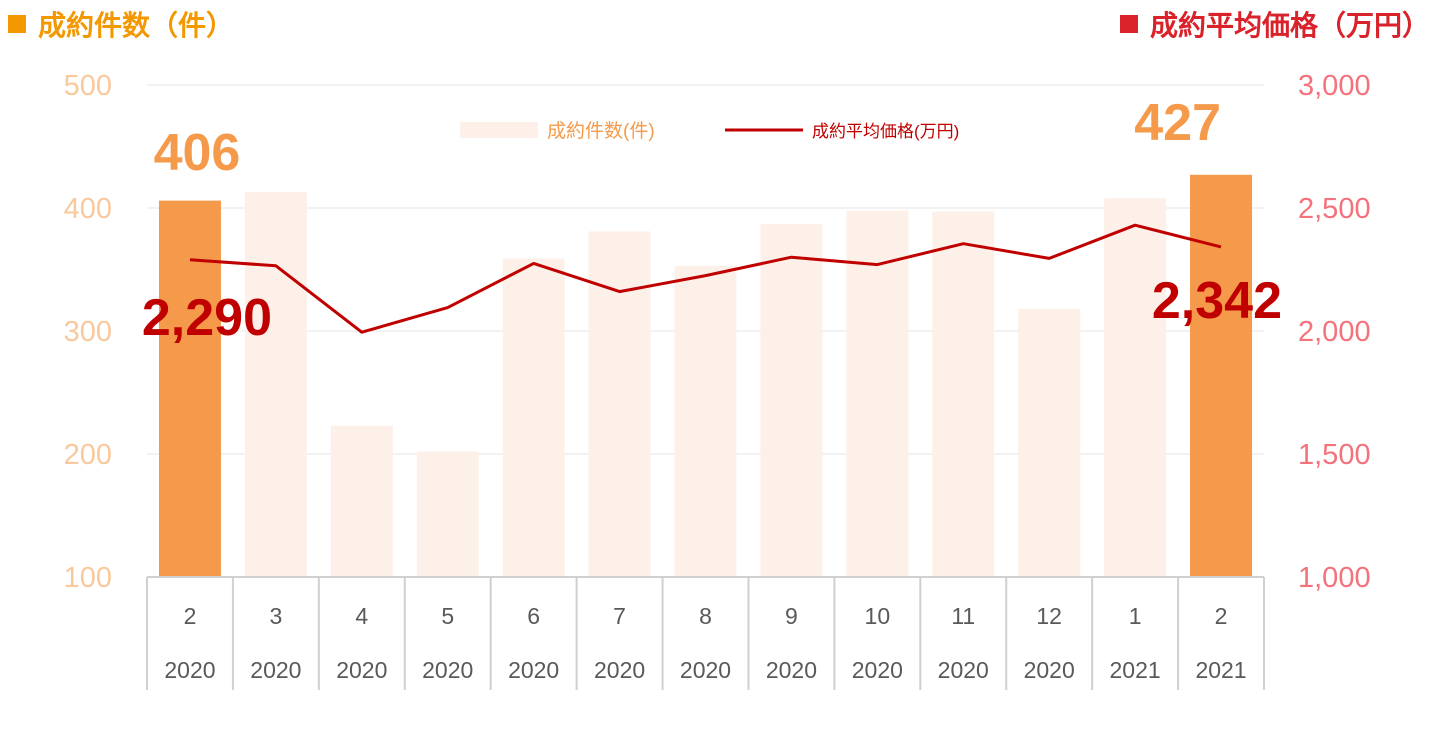  What do you see at coordinates (1289, 25) in the screenshot?
I see `right-axis-header-label: 成約平均価格（万円）` at bounding box center [1289, 25].